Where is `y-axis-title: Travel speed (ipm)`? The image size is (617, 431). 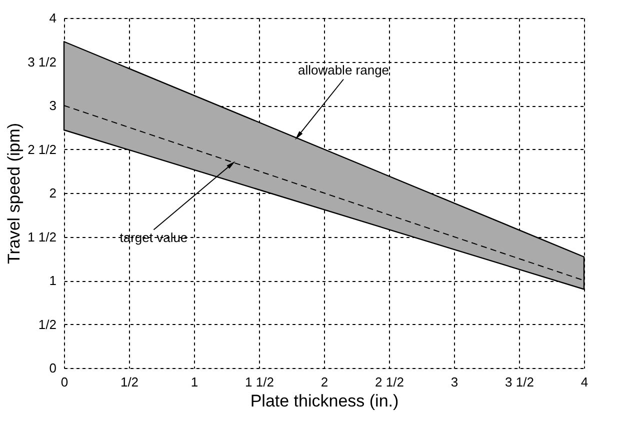
y-axis-title: Travel speed (ipm) is located at coordinates (14, 193).